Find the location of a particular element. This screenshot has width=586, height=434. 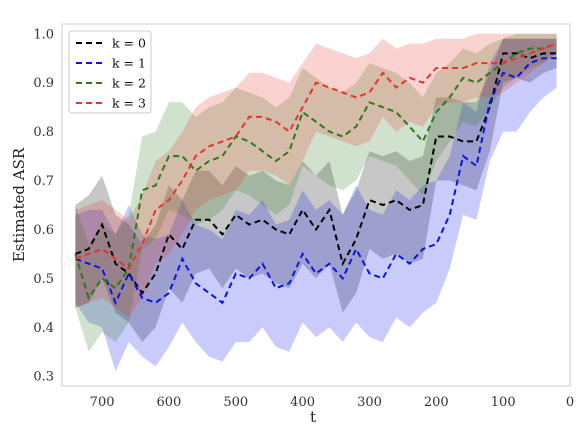

legend: k = 0 k = 1 k = 2 k = 3 is located at coordinates (110, 72).